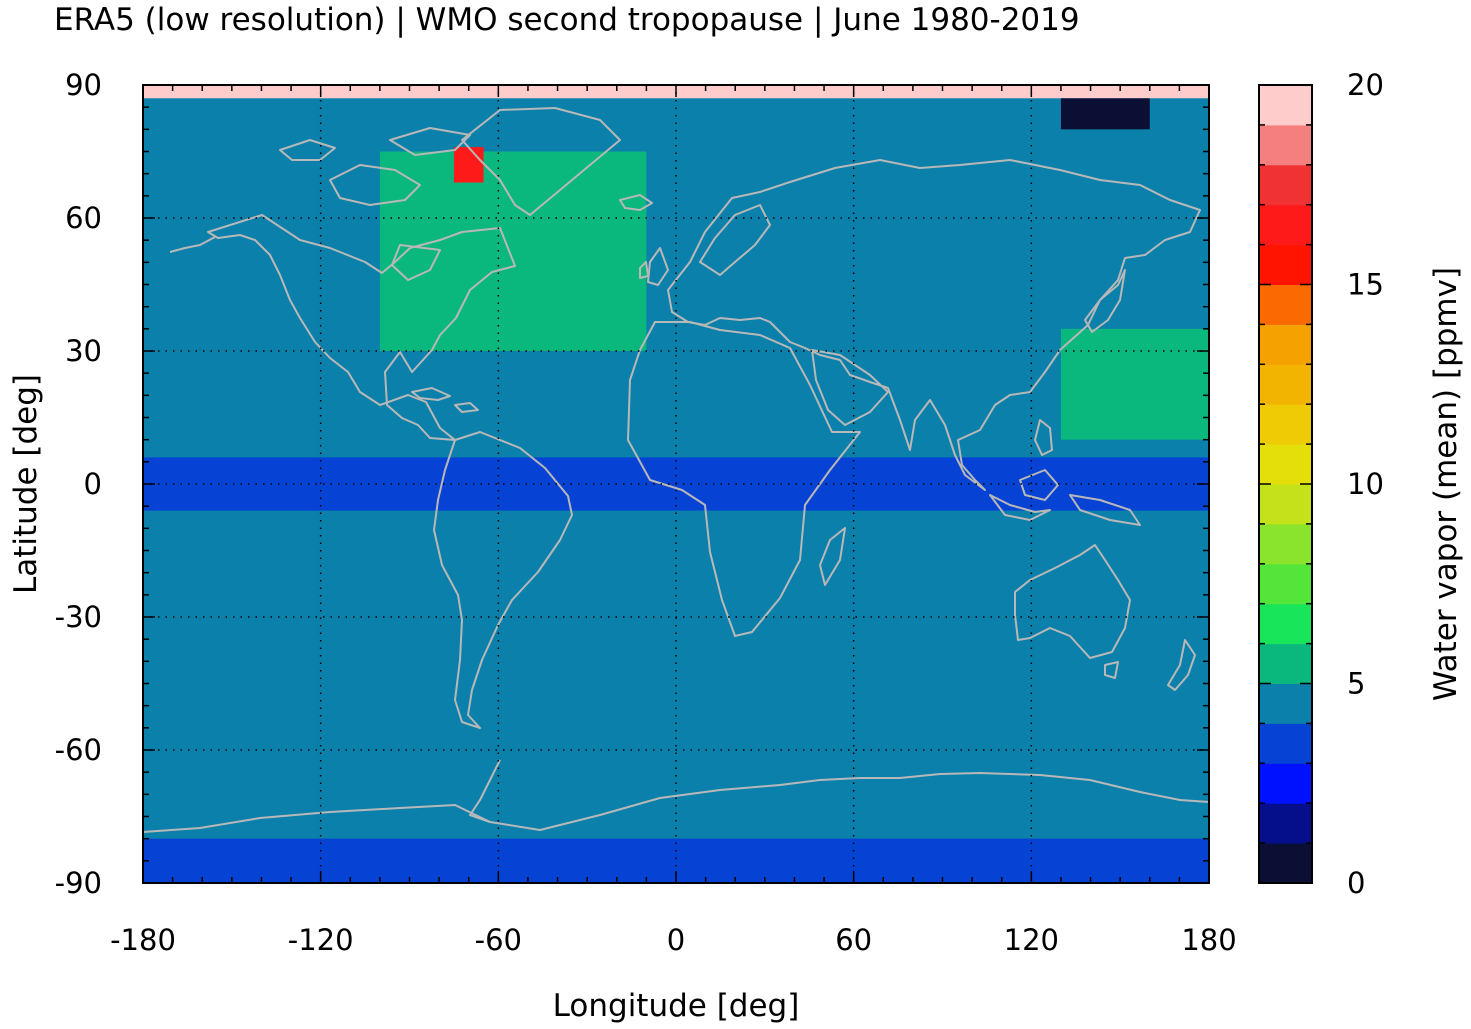 This screenshot has height=1029, width=1471. What do you see at coordinates (83, 351) in the screenshot?
I see `y-tick-label: 30` at bounding box center [83, 351].